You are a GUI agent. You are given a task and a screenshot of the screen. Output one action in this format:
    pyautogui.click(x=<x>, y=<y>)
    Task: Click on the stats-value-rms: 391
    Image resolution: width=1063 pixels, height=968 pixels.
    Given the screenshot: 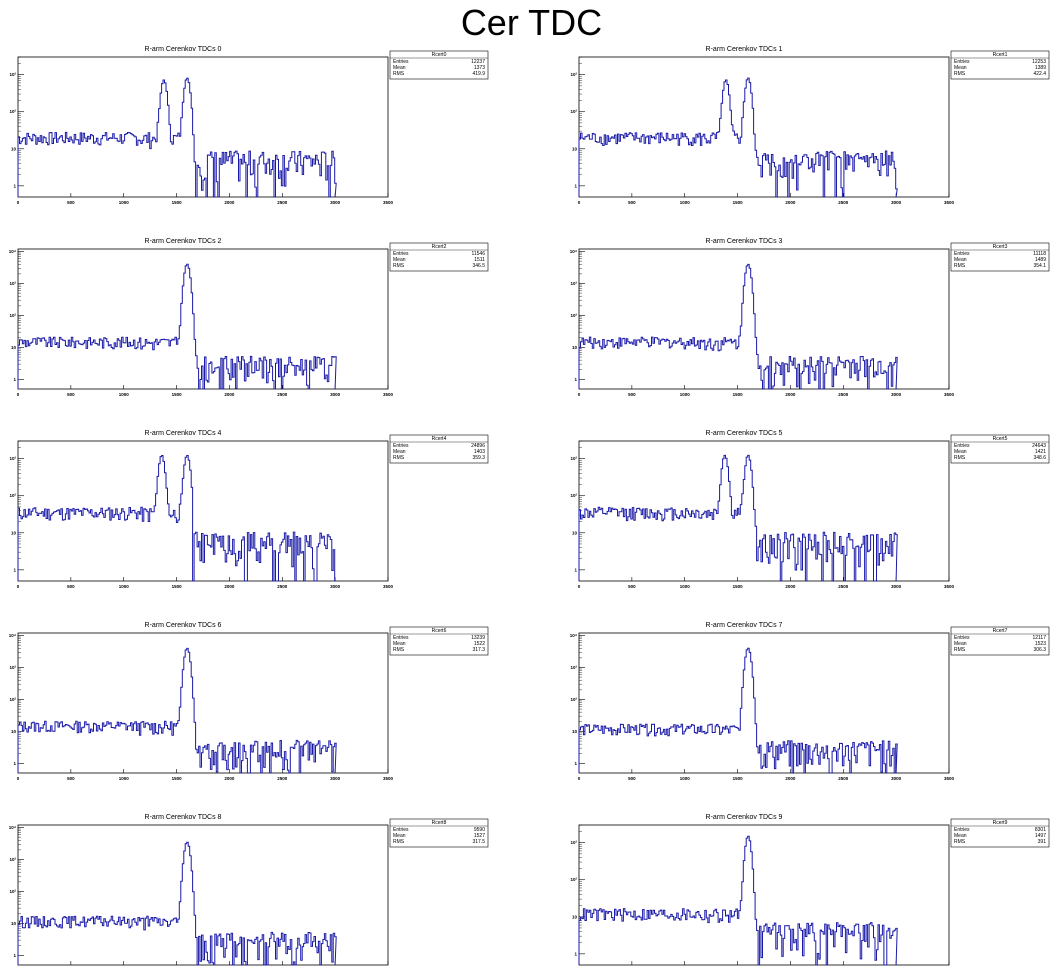 What is the action you would take?
    pyautogui.click(x=1042, y=842)
    